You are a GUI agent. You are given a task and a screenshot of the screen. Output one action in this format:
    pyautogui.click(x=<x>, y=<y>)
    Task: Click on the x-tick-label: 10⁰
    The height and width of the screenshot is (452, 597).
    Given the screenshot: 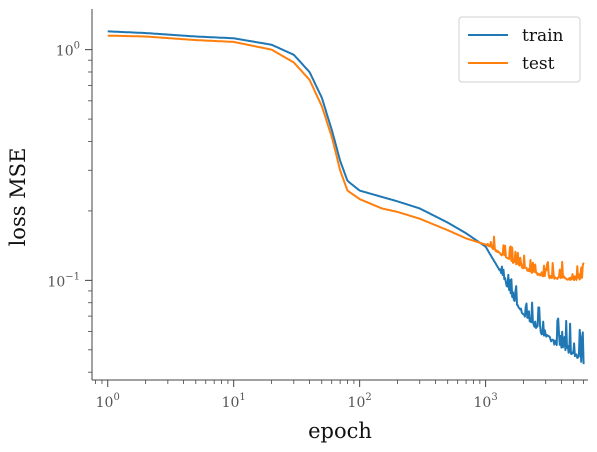 What is the action you would take?
    pyautogui.click(x=108, y=401)
    